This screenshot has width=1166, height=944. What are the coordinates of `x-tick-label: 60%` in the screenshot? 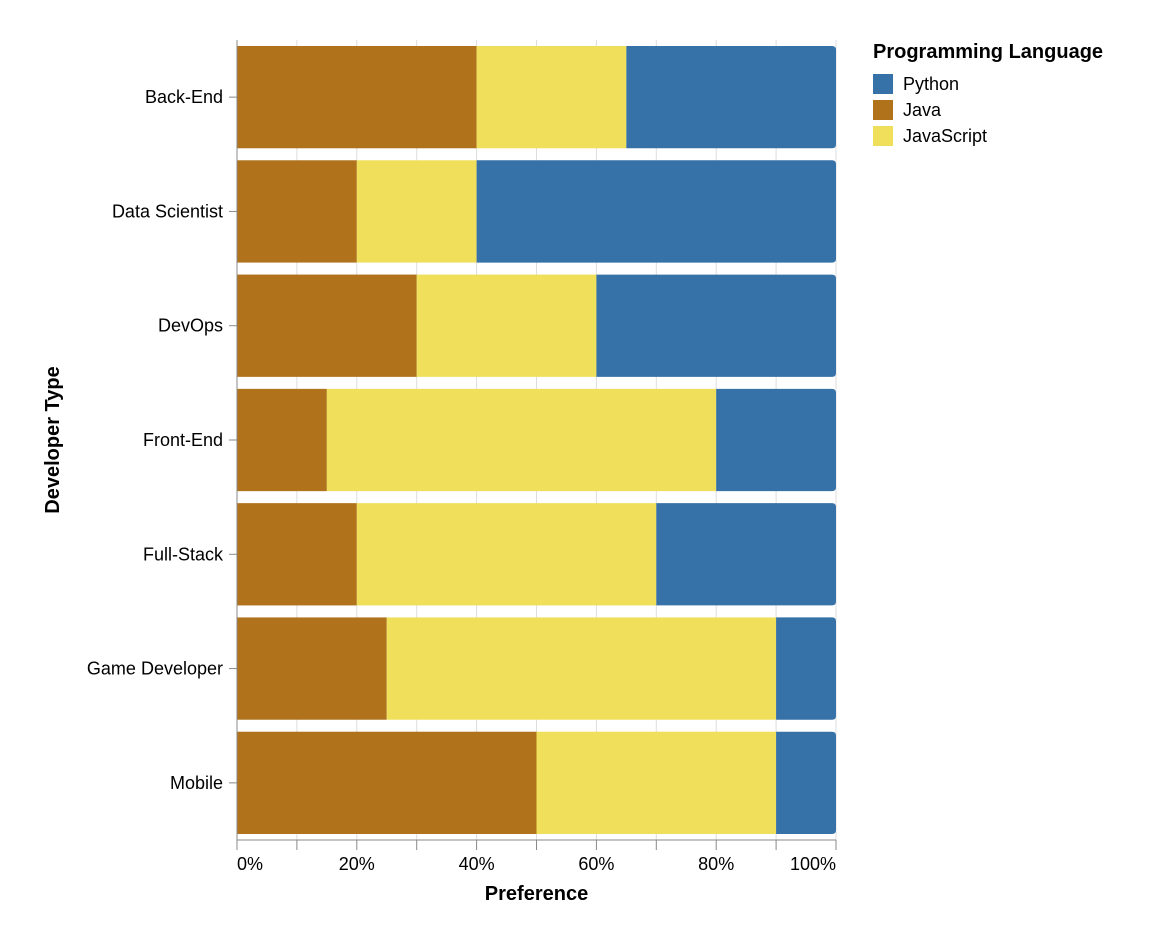 It's located at (596, 864).